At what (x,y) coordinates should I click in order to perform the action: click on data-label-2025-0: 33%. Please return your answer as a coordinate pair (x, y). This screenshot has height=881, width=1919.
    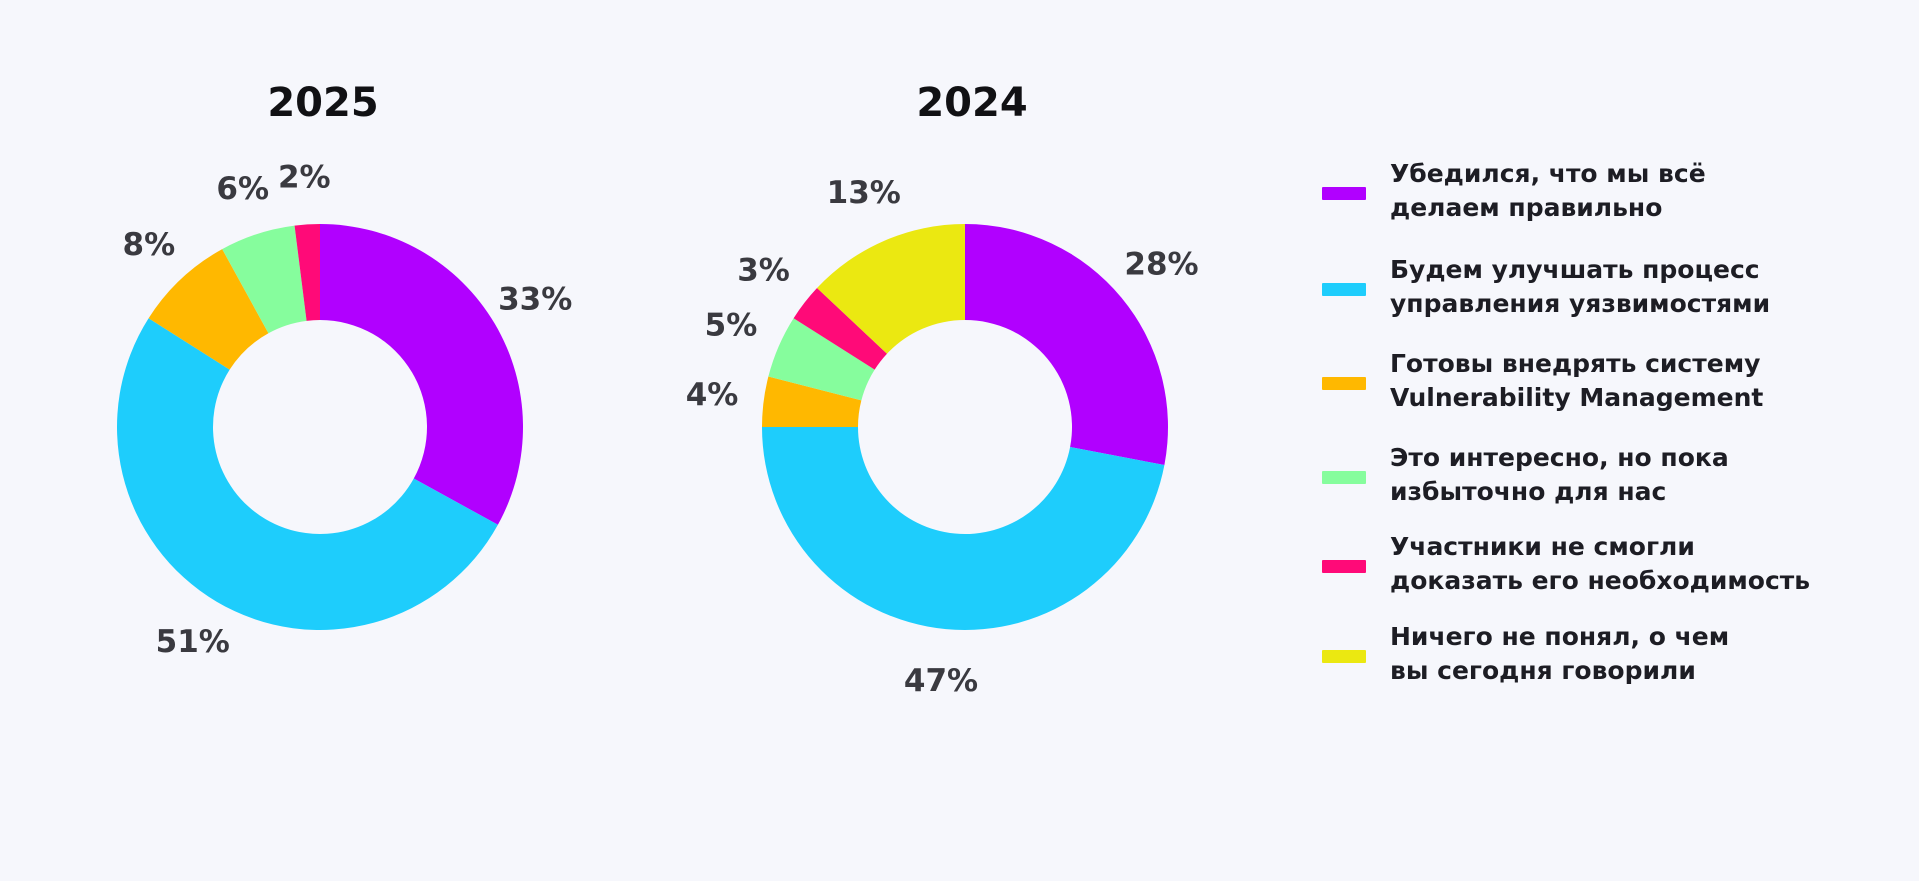
    Looking at the image, I should click on (535, 300).